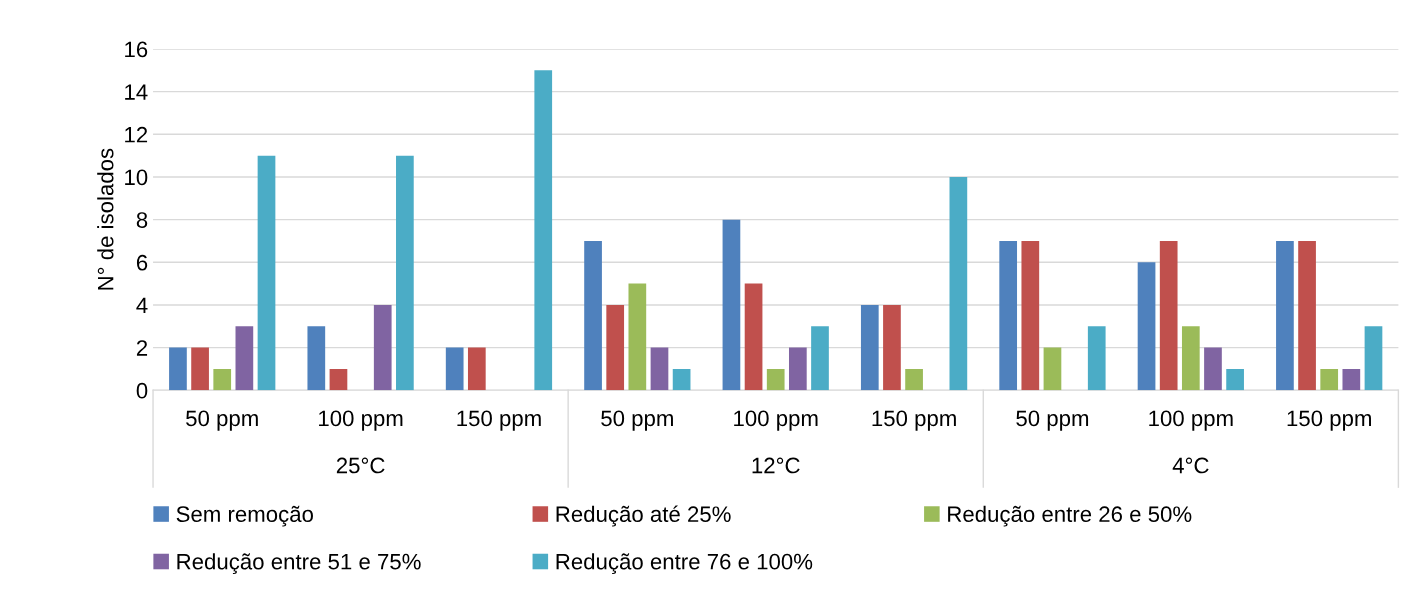  Describe the element at coordinates (136, 177) in the screenshot. I see `y-tick-label: 10` at that location.